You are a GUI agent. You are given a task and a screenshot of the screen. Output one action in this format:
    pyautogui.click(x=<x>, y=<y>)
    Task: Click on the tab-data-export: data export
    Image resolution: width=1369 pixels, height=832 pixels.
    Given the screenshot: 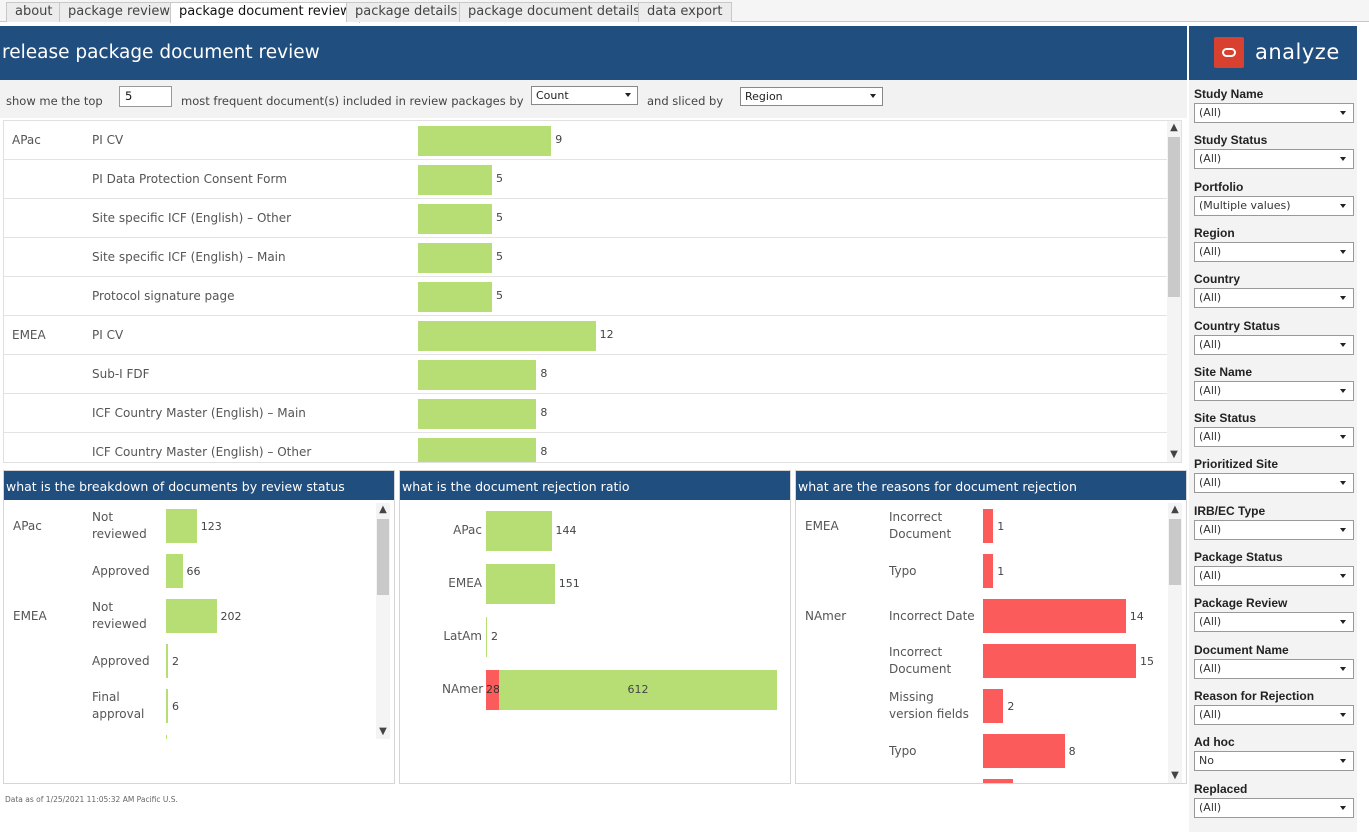 What is the action you would take?
    pyautogui.click(x=685, y=12)
    